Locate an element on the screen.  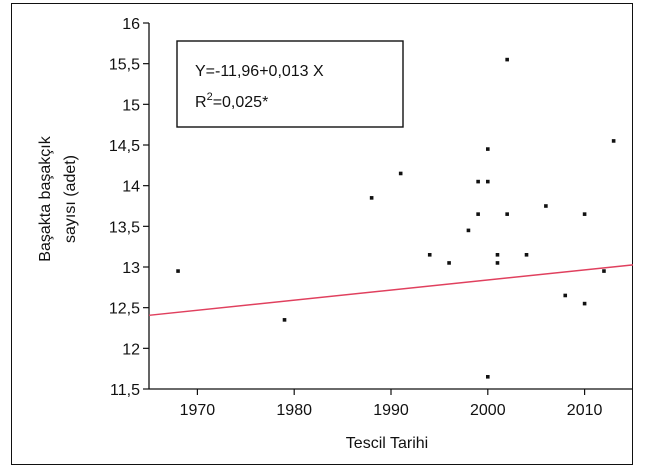
y-axis-title: Başakta başakçık sayısı (adet) is located at coordinates (58, 198).